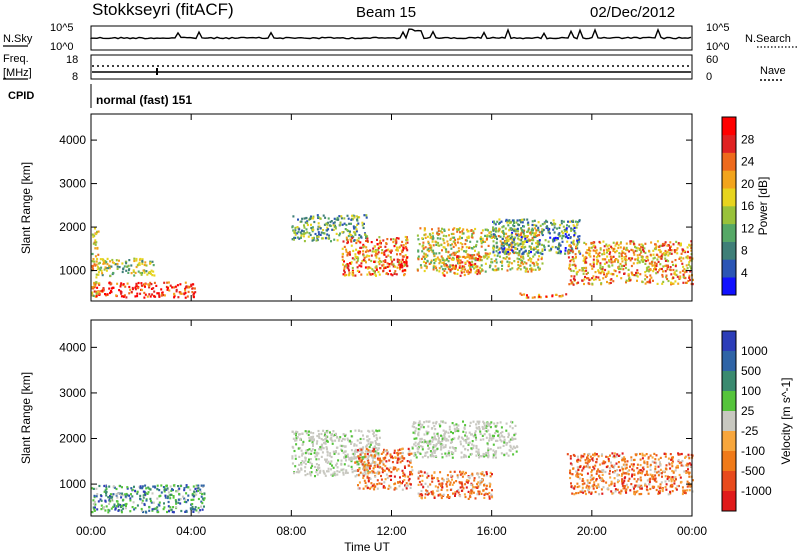 This screenshot has width=800, height=554. What do you see at coordinates (62, 47) in the screenshot?
I see `nsky-tick-bottom: 10^0` at bounding box center [62, 47].